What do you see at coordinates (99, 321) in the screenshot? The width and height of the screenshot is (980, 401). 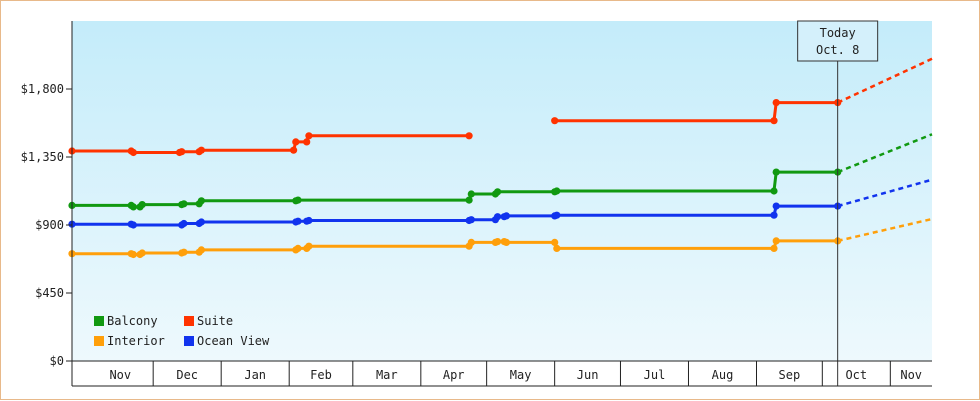 I see `legend-swatch-balcony` at bounding box center [99, 321].